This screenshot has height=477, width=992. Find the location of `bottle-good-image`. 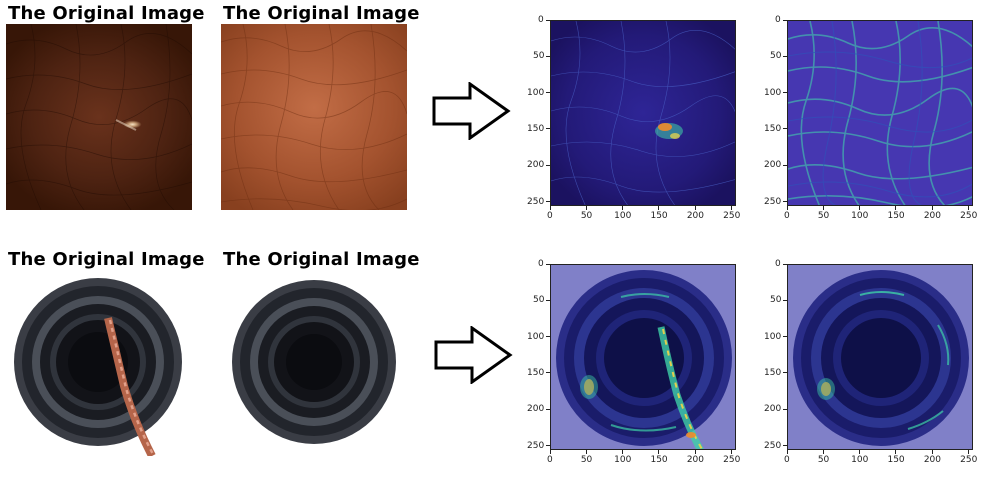

bottle-good-image is located at coordinates (314, 362).